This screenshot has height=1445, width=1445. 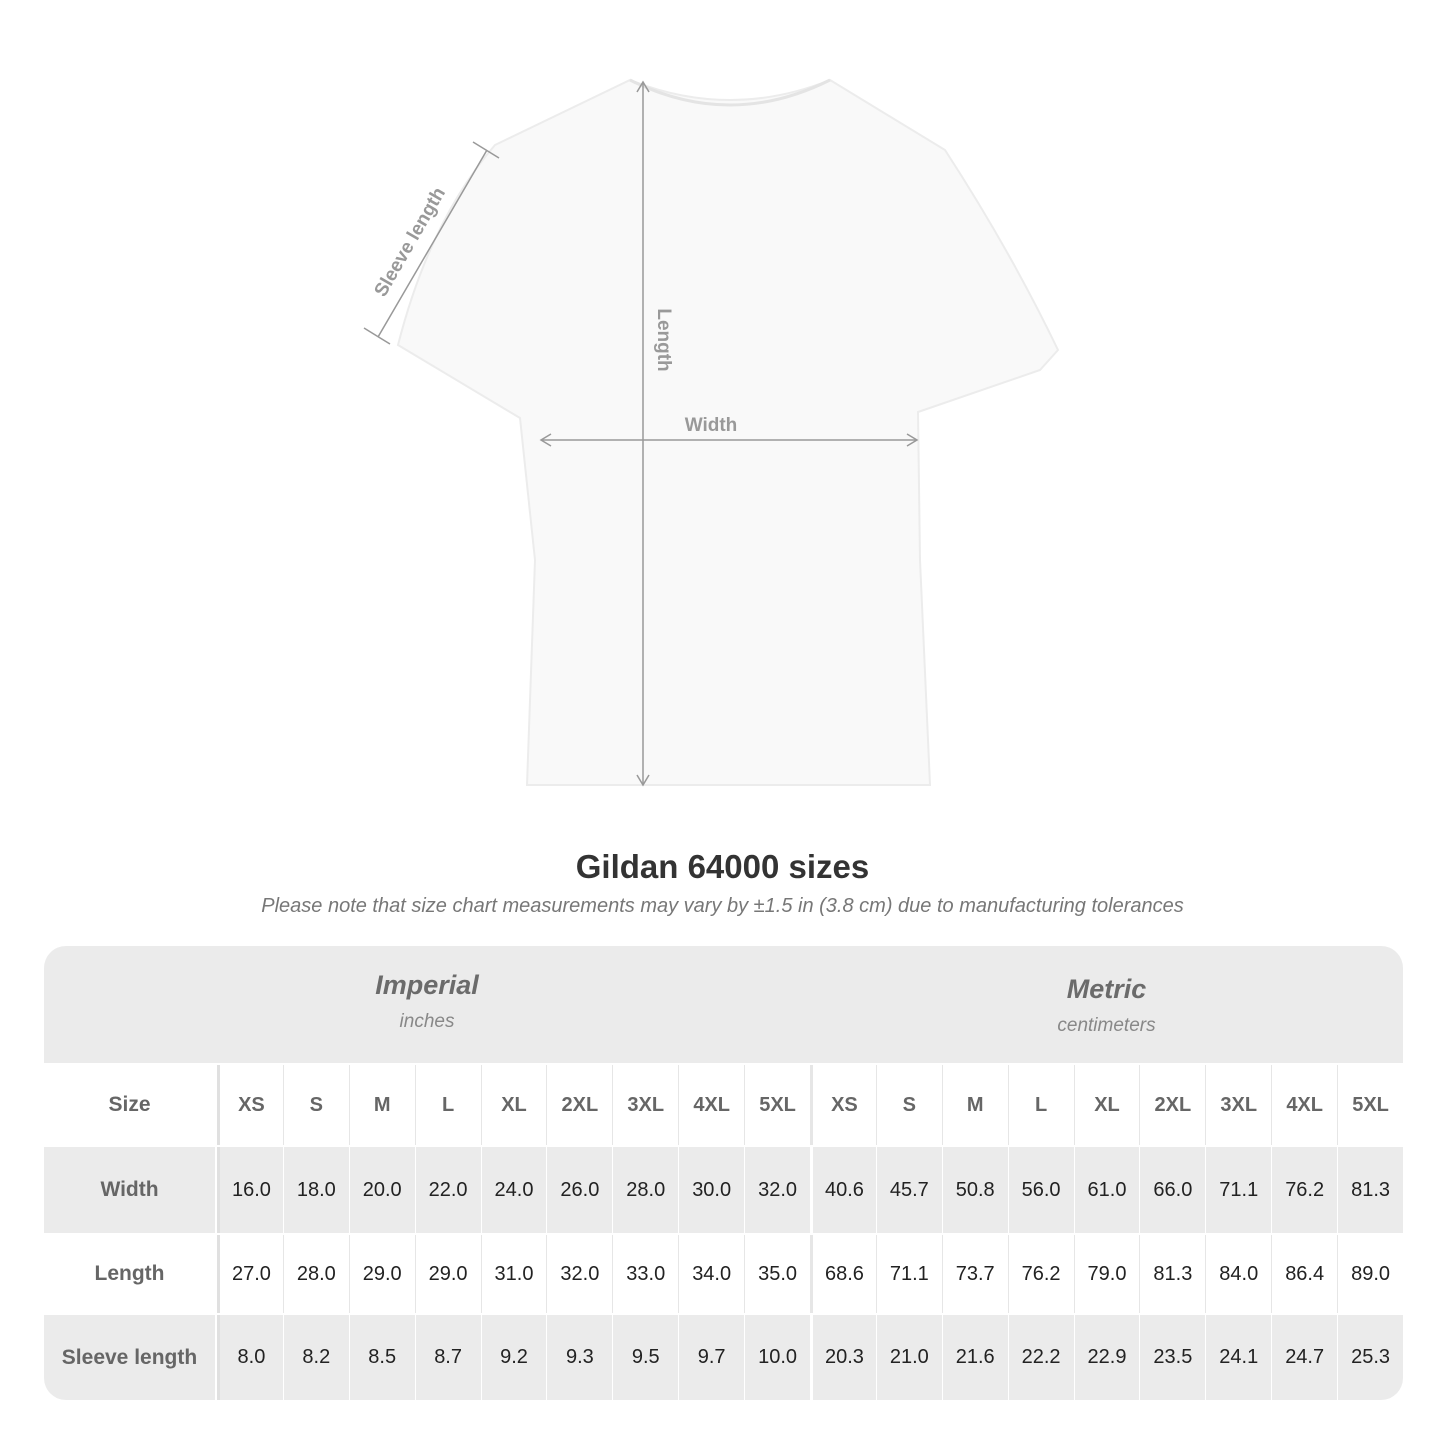 I want to click on measurement: 73.7, so click(x=974, y=1274).